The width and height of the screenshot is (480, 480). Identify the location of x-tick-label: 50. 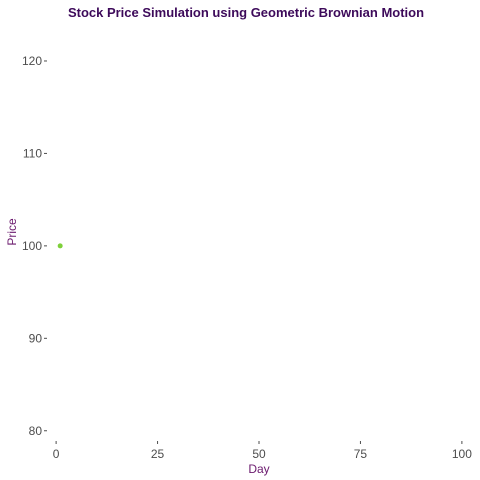
(259, 454).